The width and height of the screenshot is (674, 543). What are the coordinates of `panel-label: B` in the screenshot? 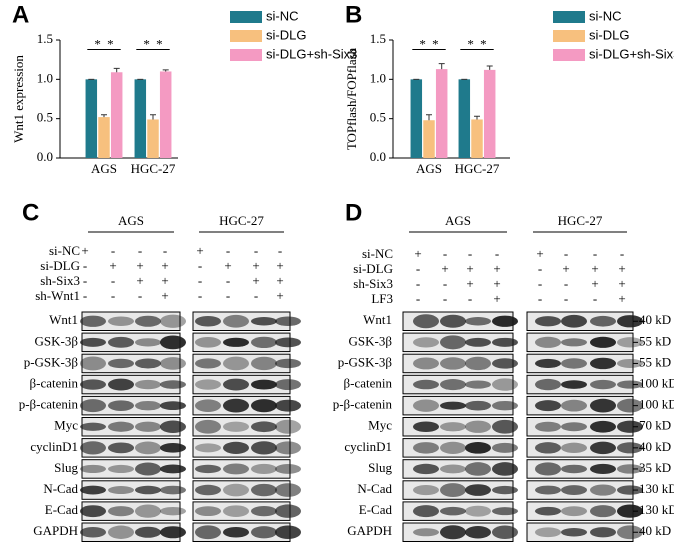 It's located at (353, 14).